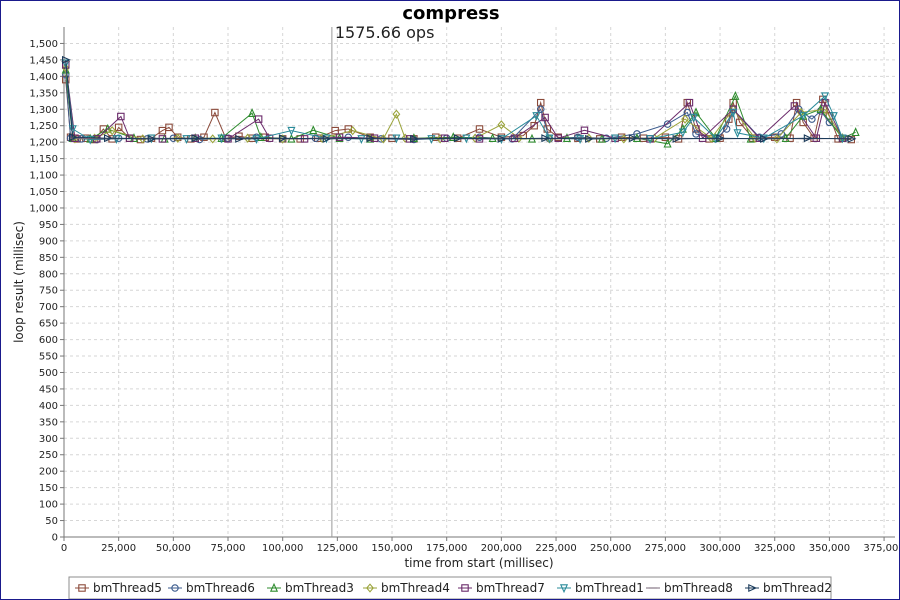  I want to click on series-line-bmThread2, so click(458, 99).